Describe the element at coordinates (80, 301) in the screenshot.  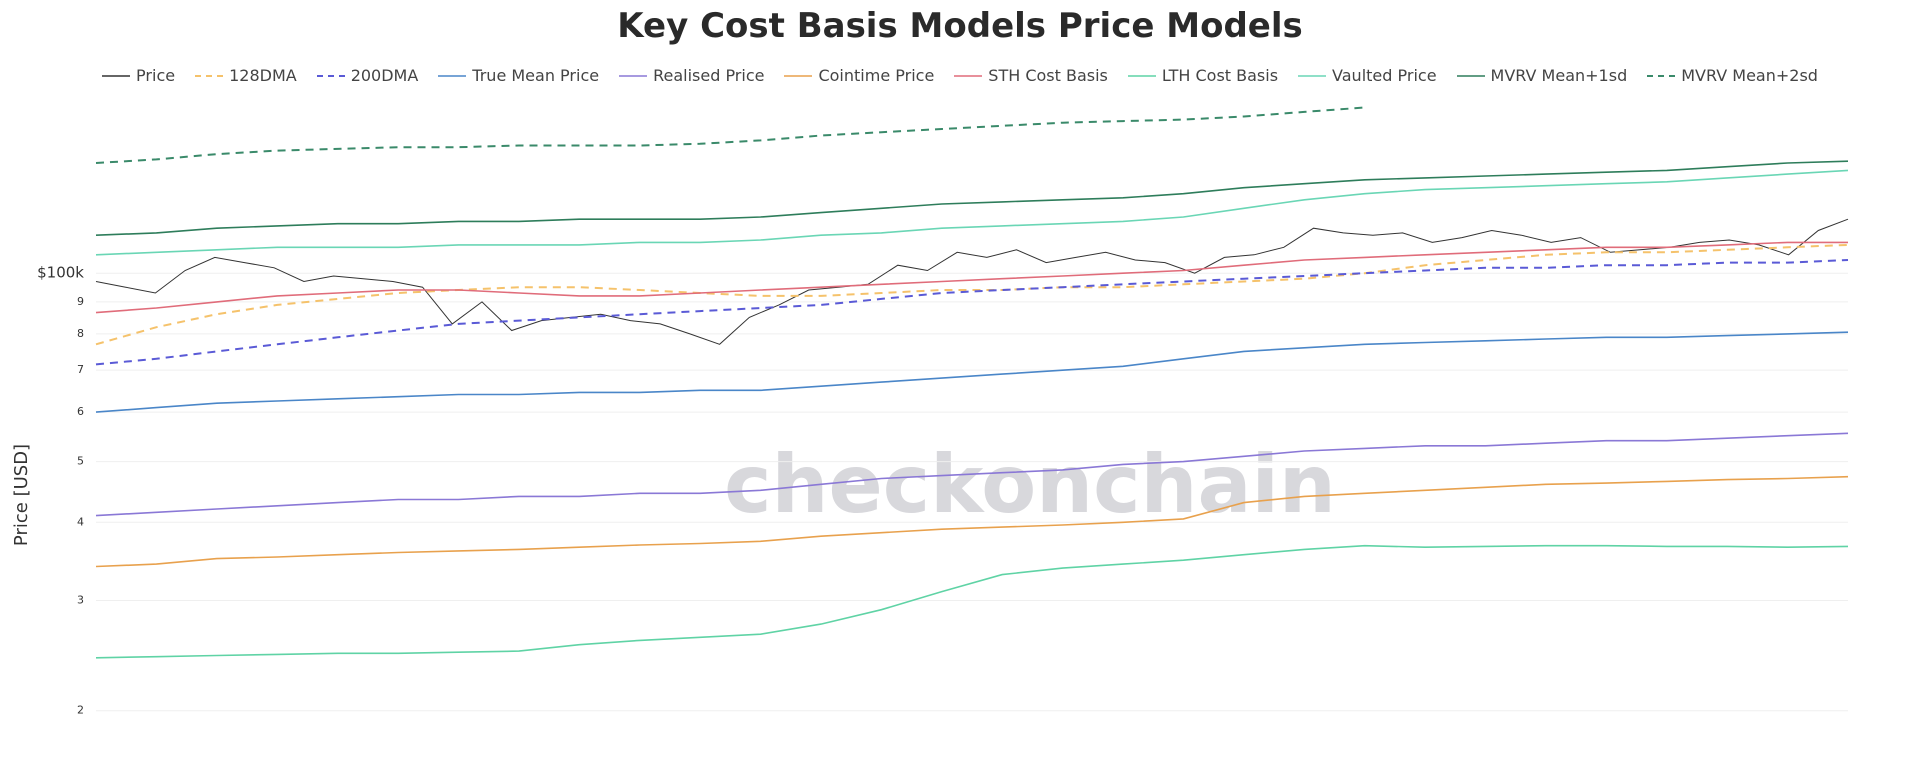
I see `y-tick-label: 9` at that location.